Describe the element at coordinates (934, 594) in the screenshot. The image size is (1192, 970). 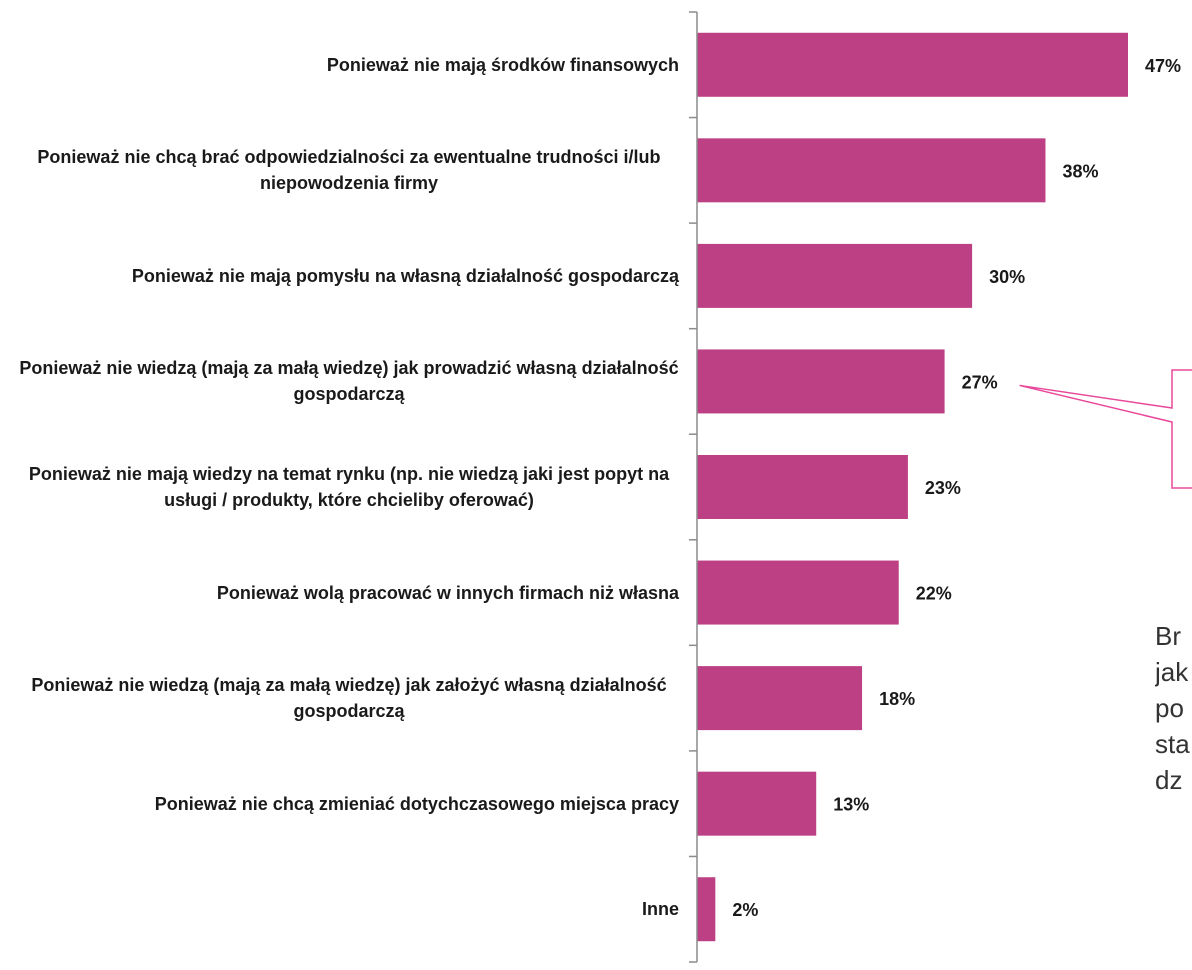
I see `value-label: 22%` at that location.